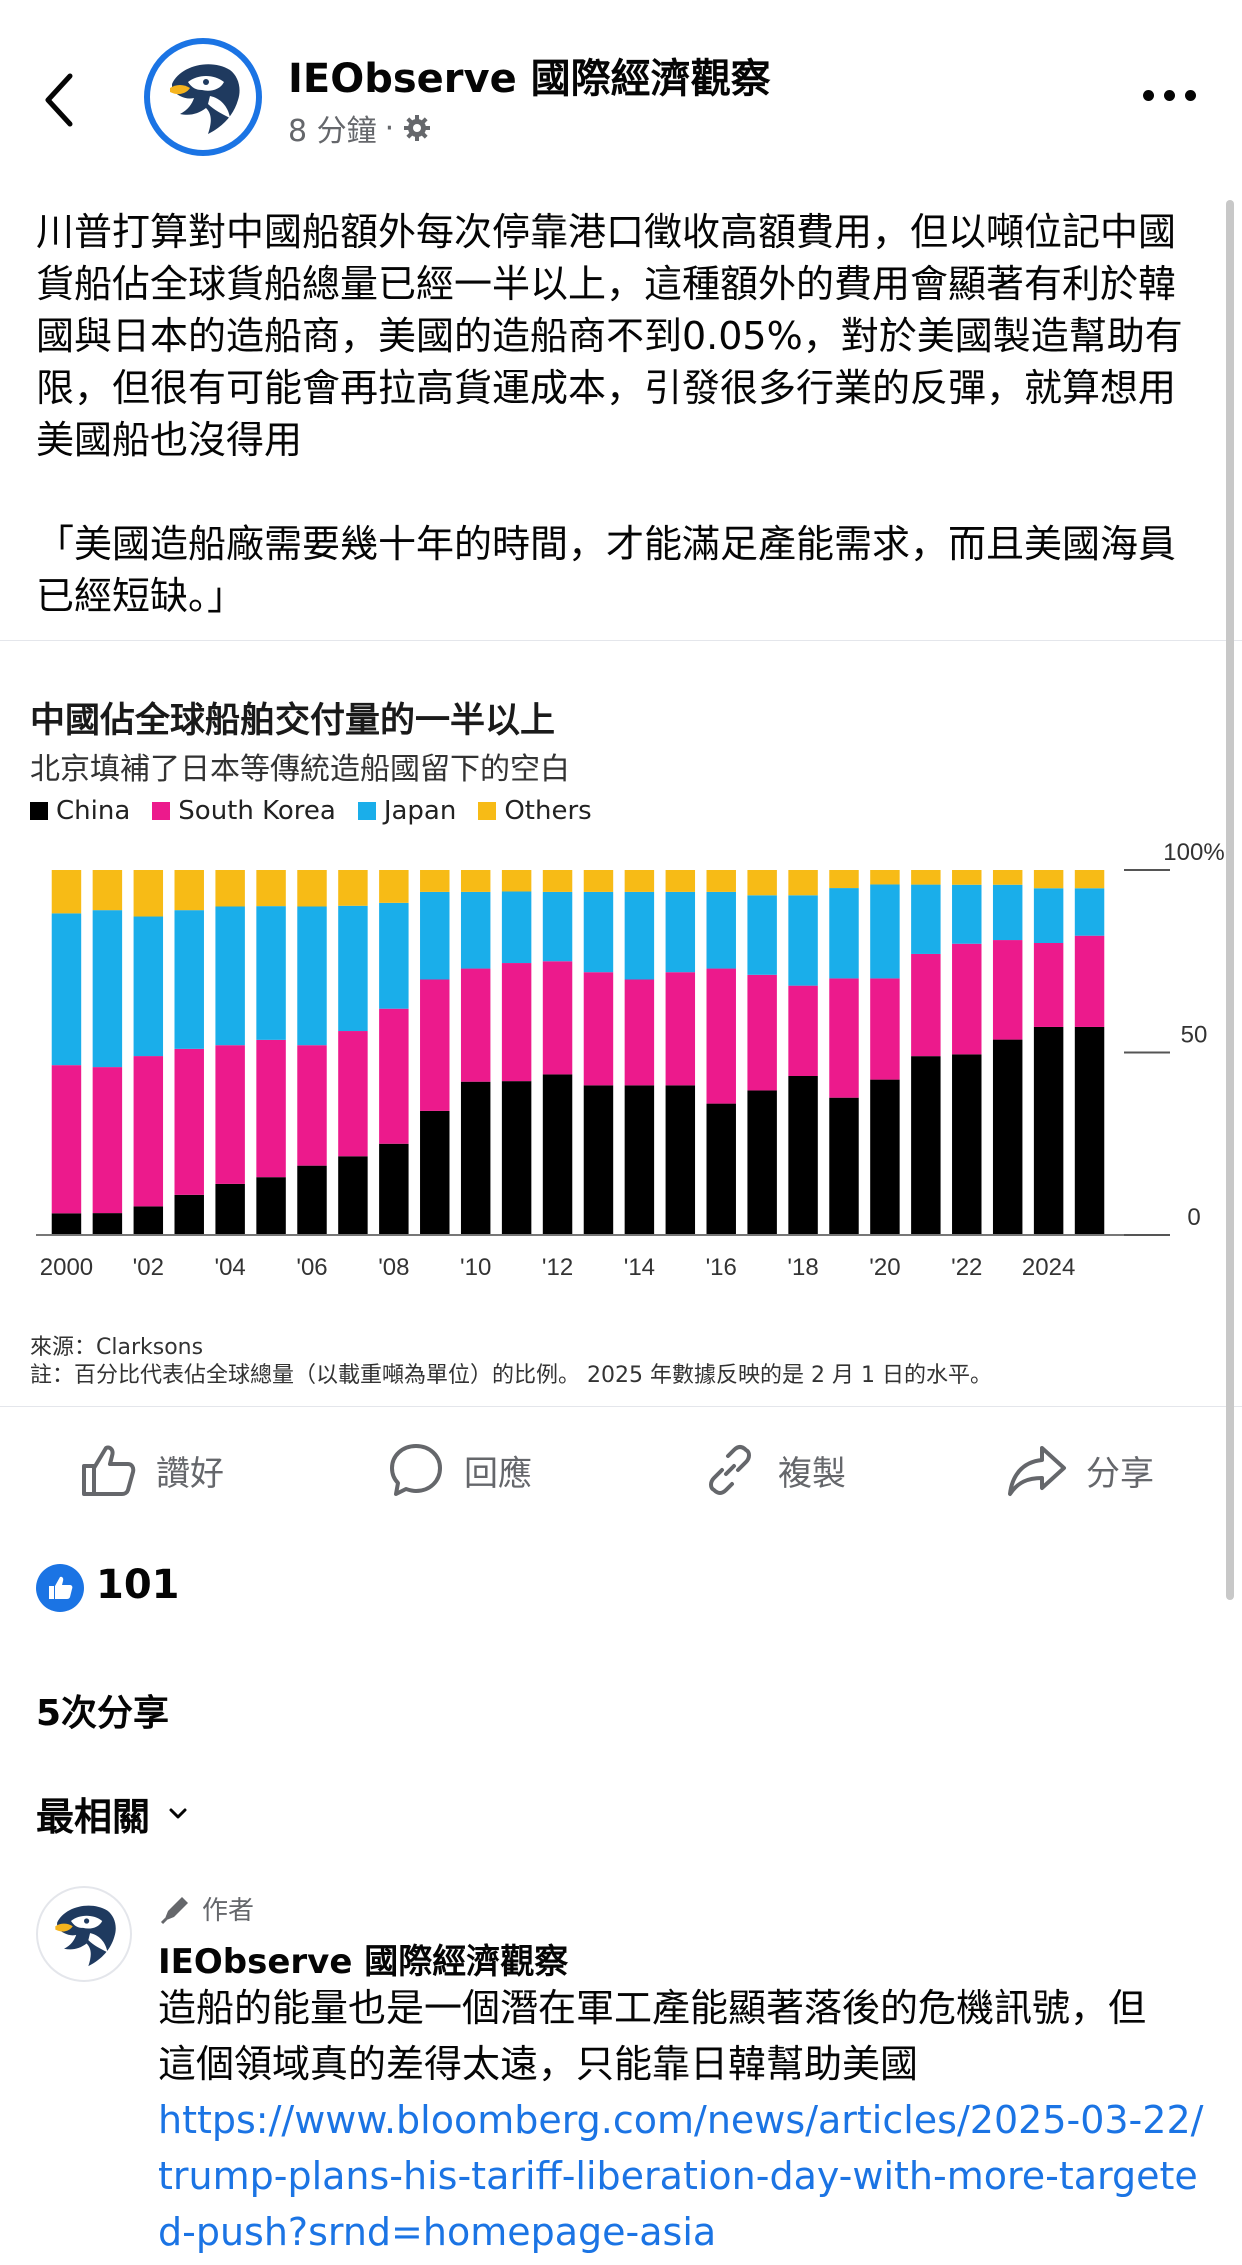  I want to click on copy-link-button: 複製, so click(773, 1470).